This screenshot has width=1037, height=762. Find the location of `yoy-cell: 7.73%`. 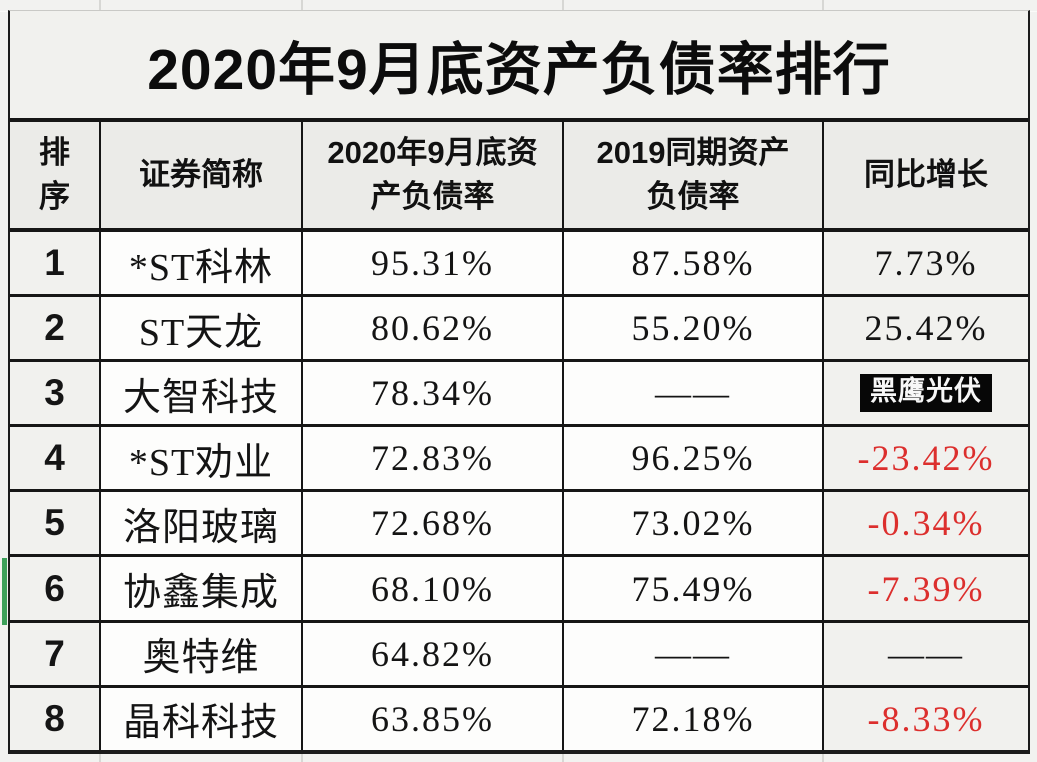

yoy-cell: 7.73% is located at coordinates (925, 263).